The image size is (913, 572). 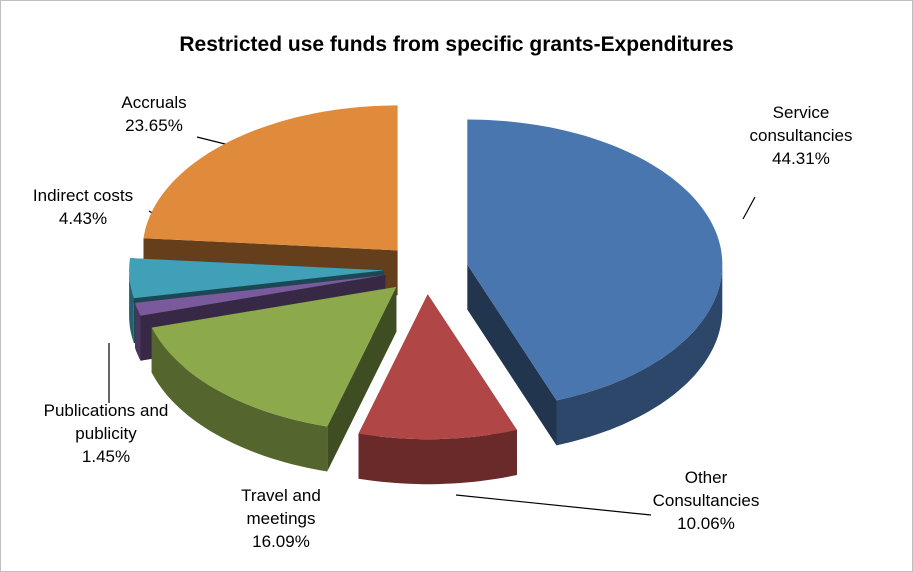 I want to click on data-label: Service consultancies 44.31%, so click(x=801, y=135).